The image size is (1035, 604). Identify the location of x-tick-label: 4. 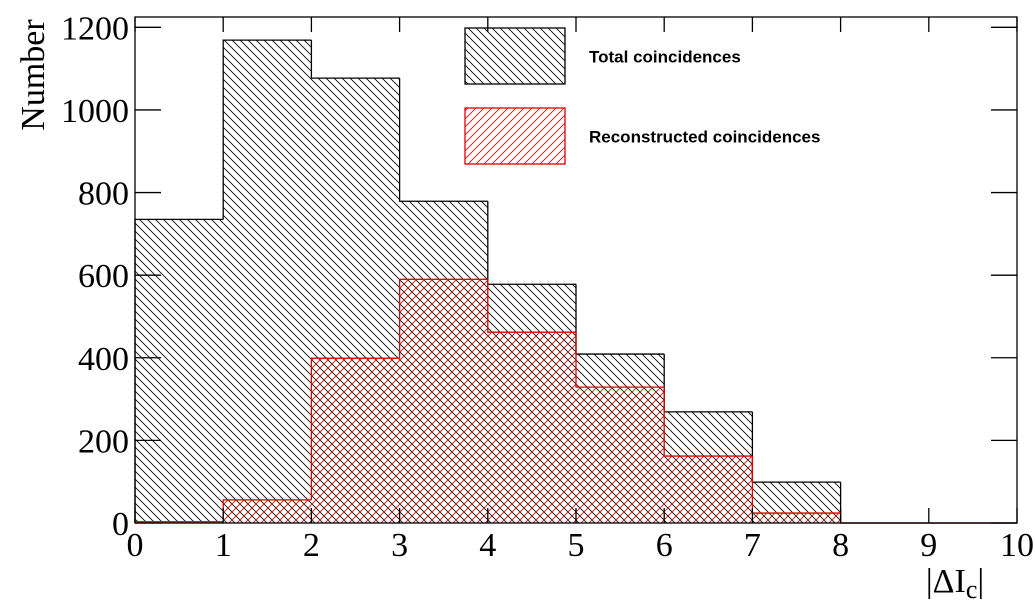
(487, 545).